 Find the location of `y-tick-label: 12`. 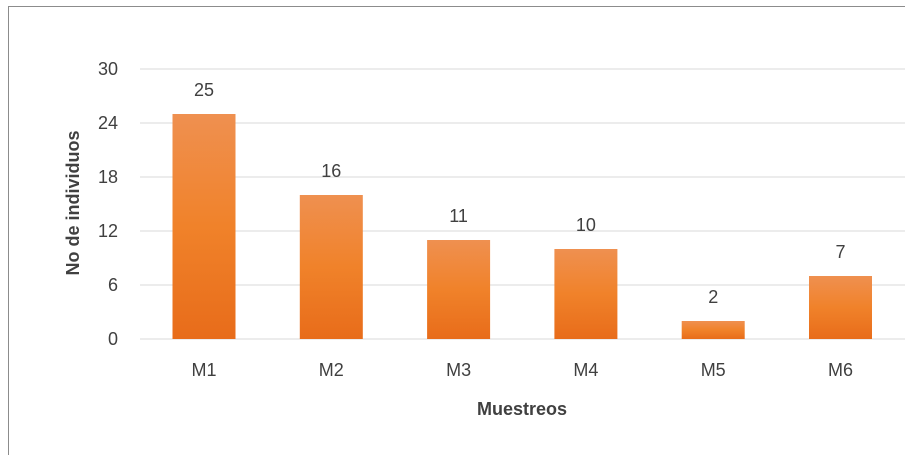

y-tick-label: 12 is located at coordinates (108, 231).